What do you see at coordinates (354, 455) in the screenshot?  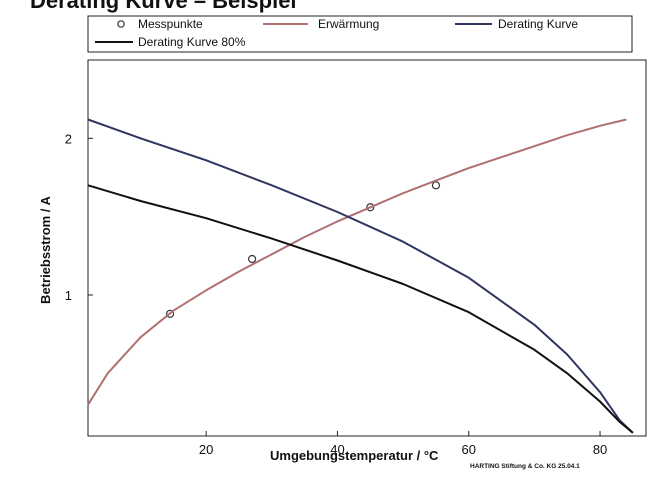 I see `x-axis-label: Umgebungstemperatur / °C` at bounding box center [354, 455].